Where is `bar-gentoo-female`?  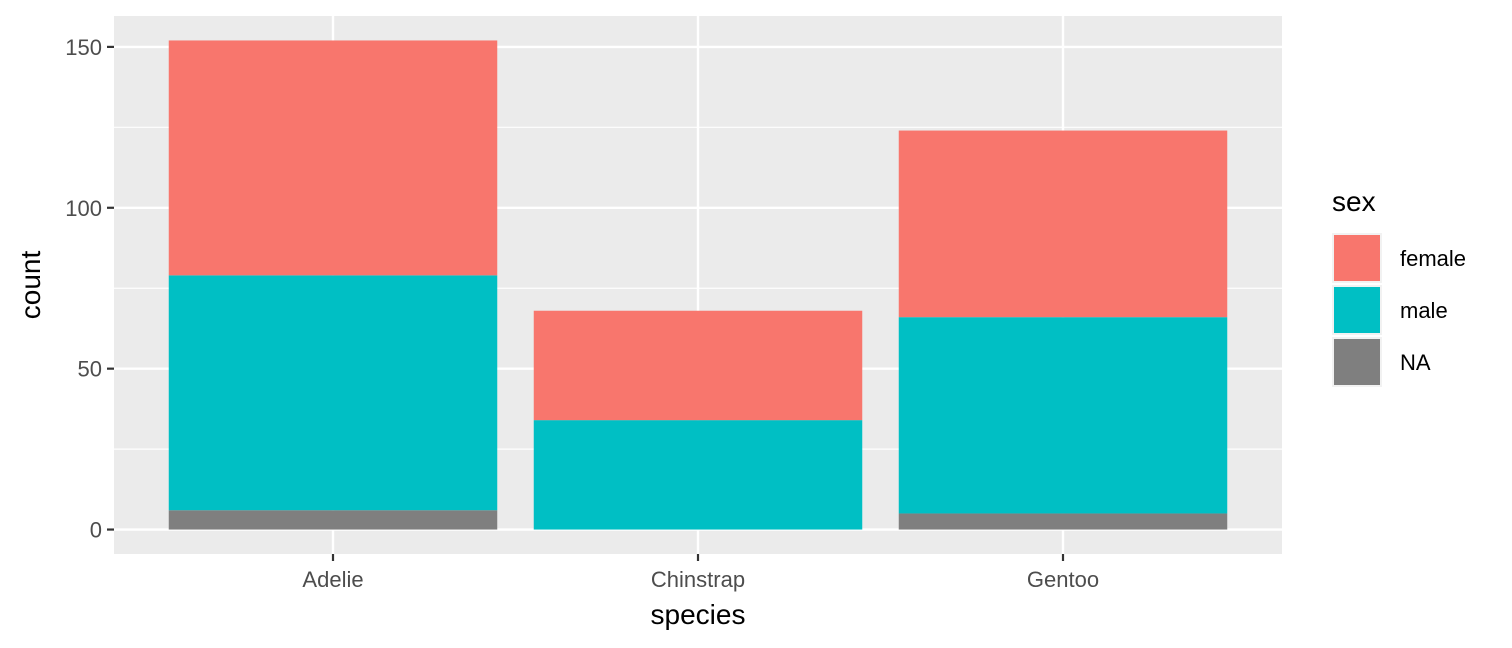
bar-gentoo-female is located at coordinates (1063, 224).